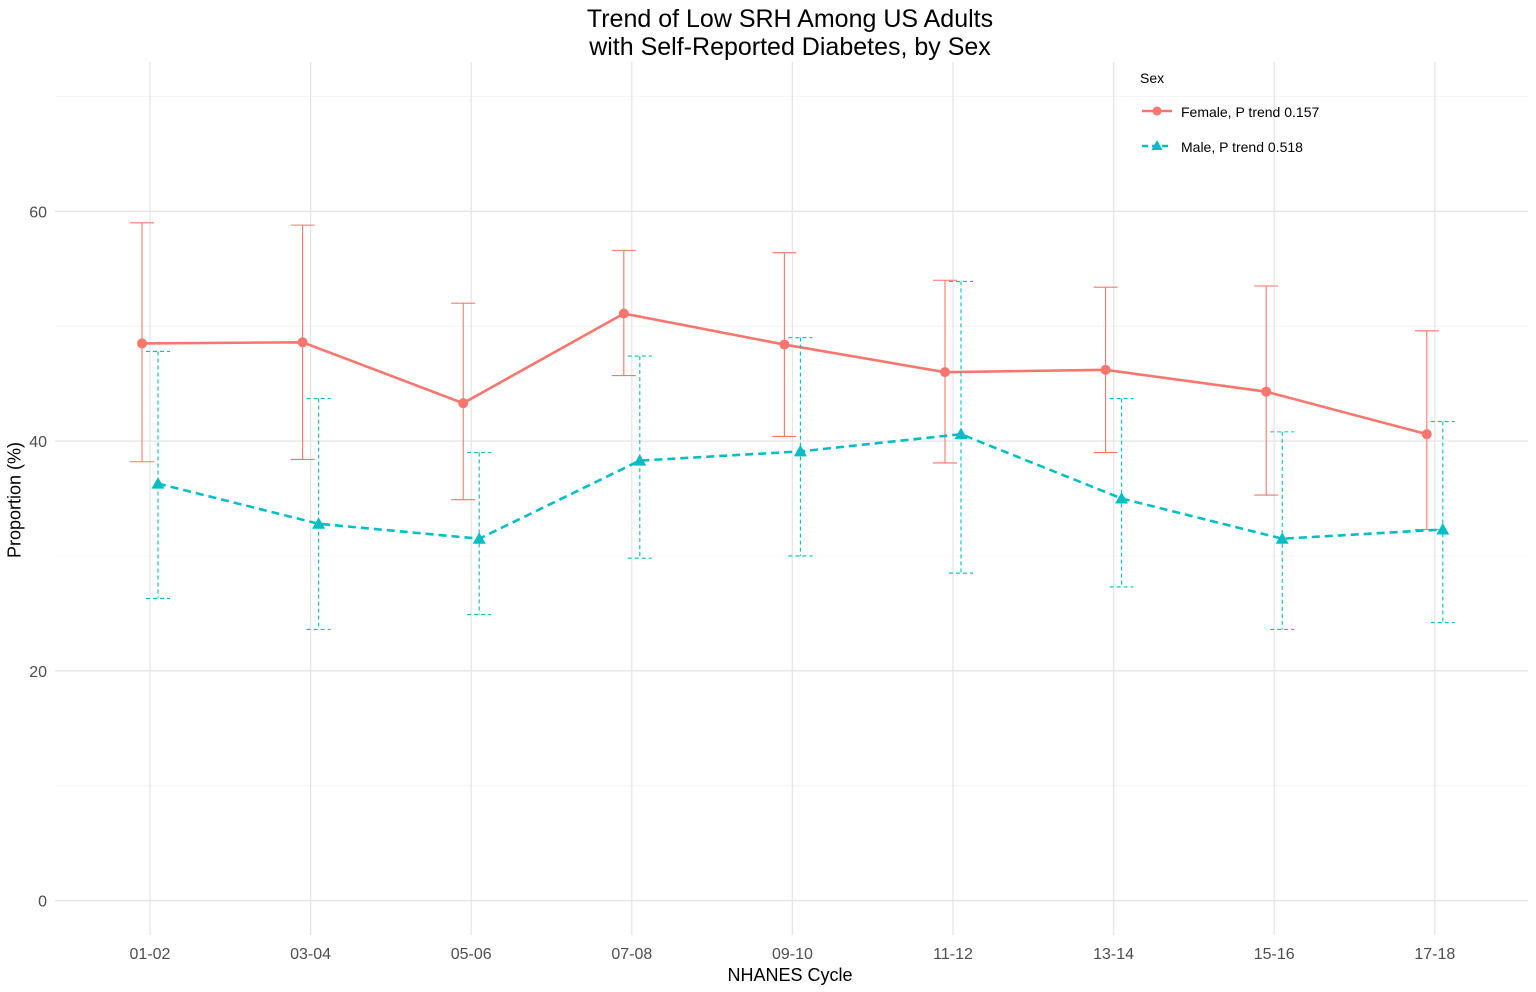 The image size is (1536, 992). I want to click on legend-key-female-icon, so click(1157, 111).